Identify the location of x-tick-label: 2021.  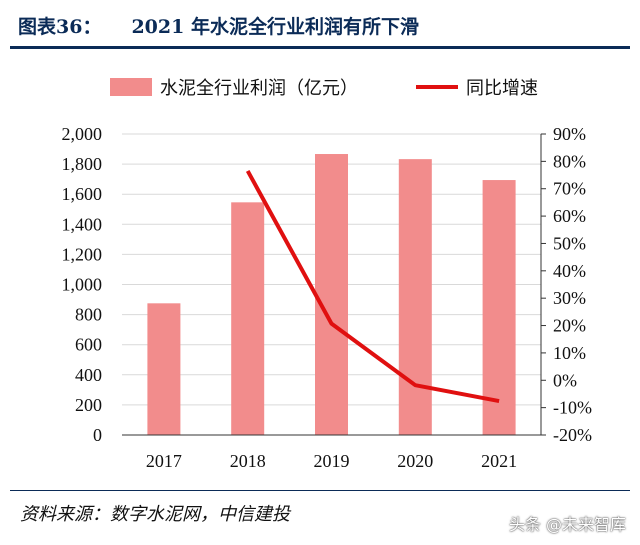
(499, 461).